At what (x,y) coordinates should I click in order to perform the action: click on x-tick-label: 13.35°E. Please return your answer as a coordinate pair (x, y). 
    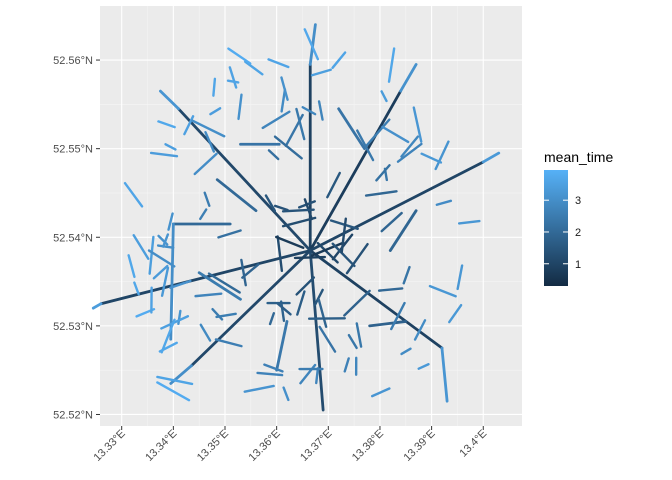
    Looking at the image, I should click on (213, 446).